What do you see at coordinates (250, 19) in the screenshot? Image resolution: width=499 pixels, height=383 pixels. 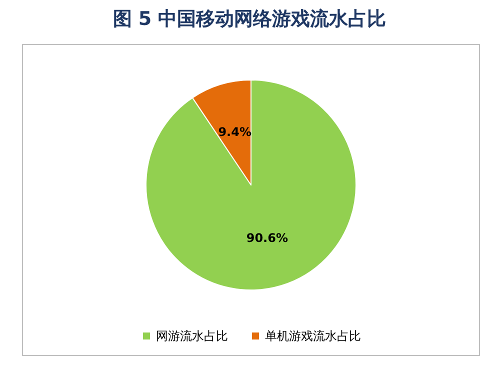 I see `chart-title: 图 5 中国移动网络游戏流水占比` at bounding box center [250, 19].